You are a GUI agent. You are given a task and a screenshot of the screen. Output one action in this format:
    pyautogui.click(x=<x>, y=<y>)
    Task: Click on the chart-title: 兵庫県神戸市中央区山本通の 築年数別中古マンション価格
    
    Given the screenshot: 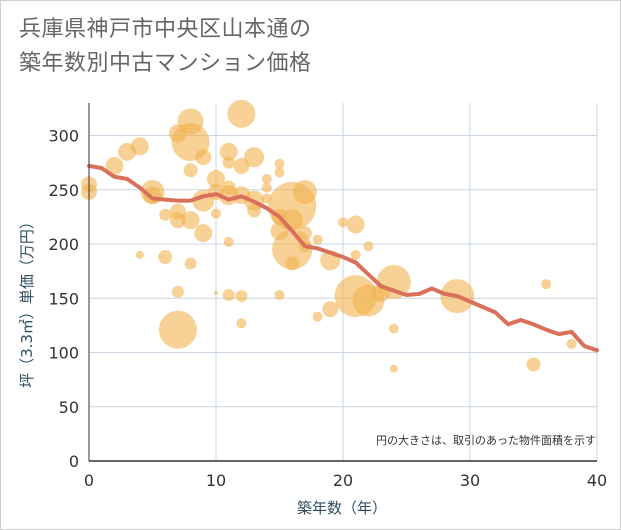 What is the action you would take?
    pyautogui.click(x=165, y=47)
    